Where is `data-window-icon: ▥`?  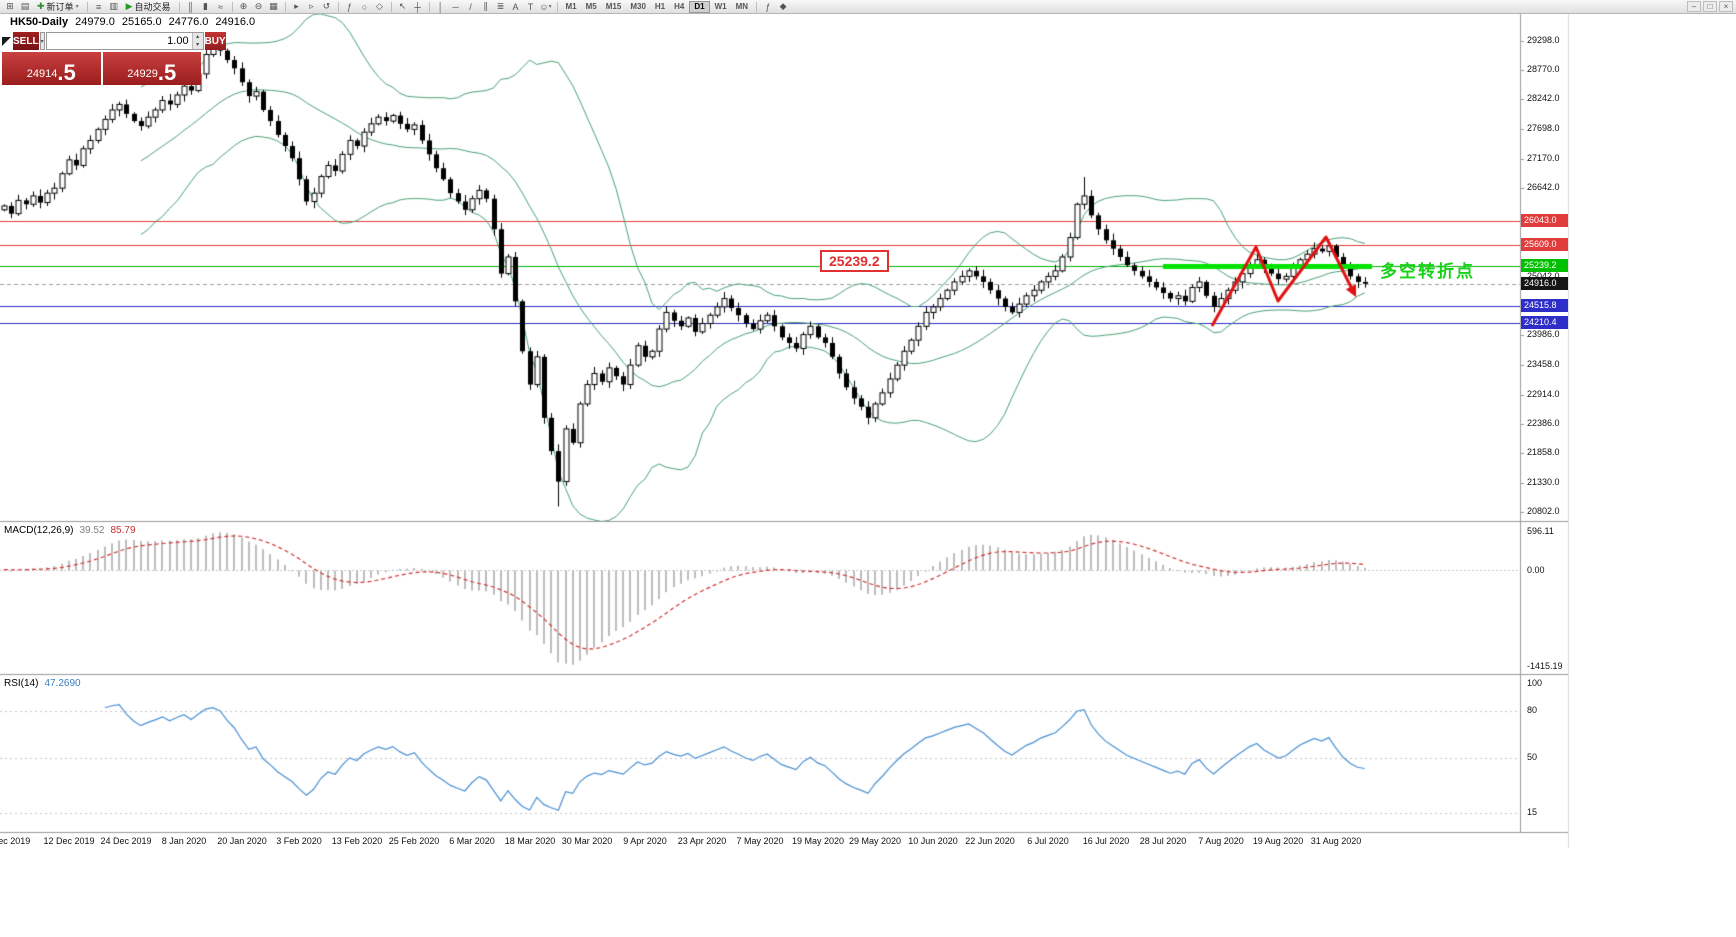 data-window-icon: ▥ is located at coordinates (114, 7).